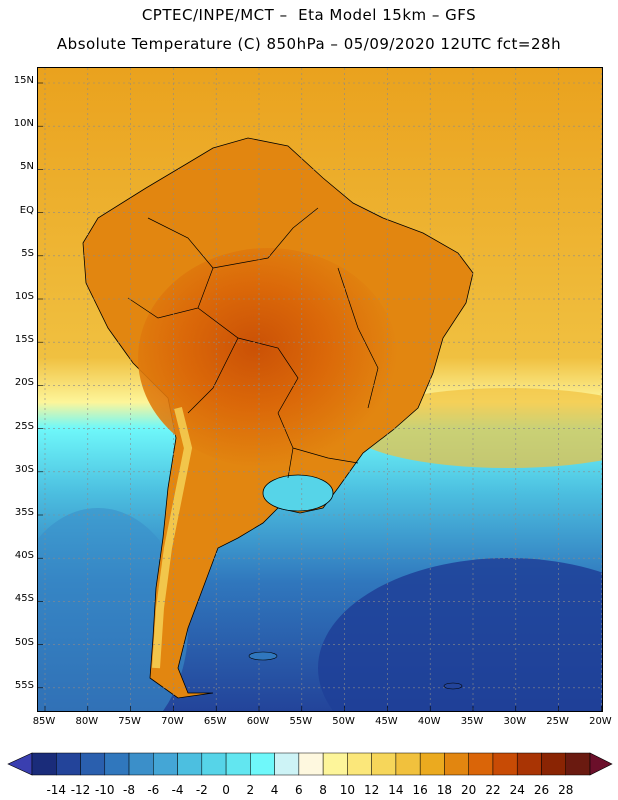 The width and height of the screenshot is (618, 800). Describe the element at coordinates (24, 685) in the screenshot. I see `lat-label-55s: 55S` at that location.